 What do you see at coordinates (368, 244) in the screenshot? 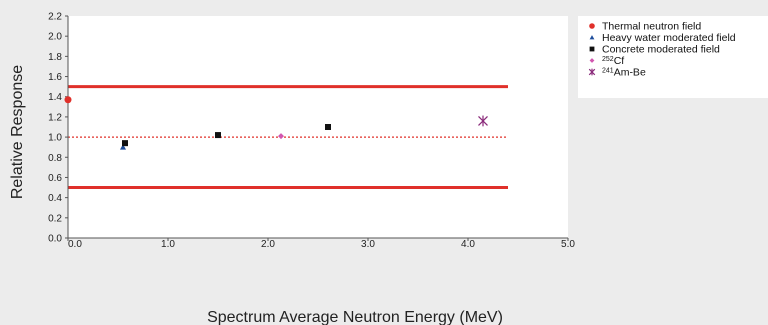
I see `x-tick-label: 3.0` at bounding box center [368, 244].